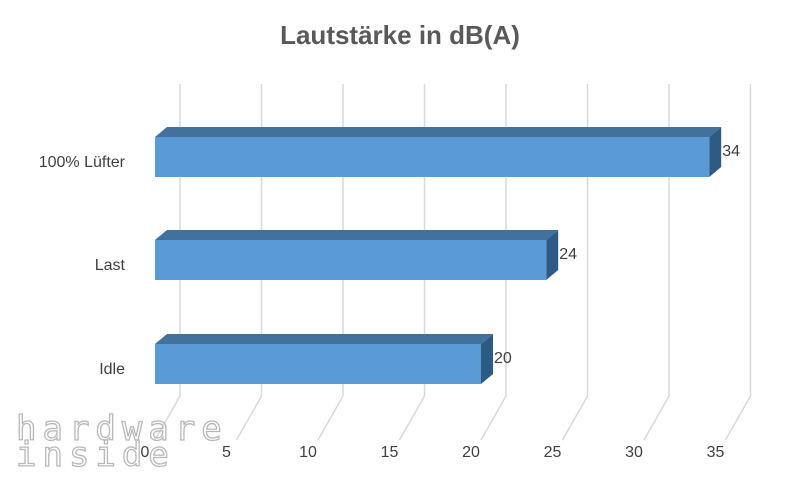 This screenshot has height=483, width=800. What do you see at coordinates (503, 358) in the screenshot?
I see `data-label: 20` at bounding box center [503, 358].